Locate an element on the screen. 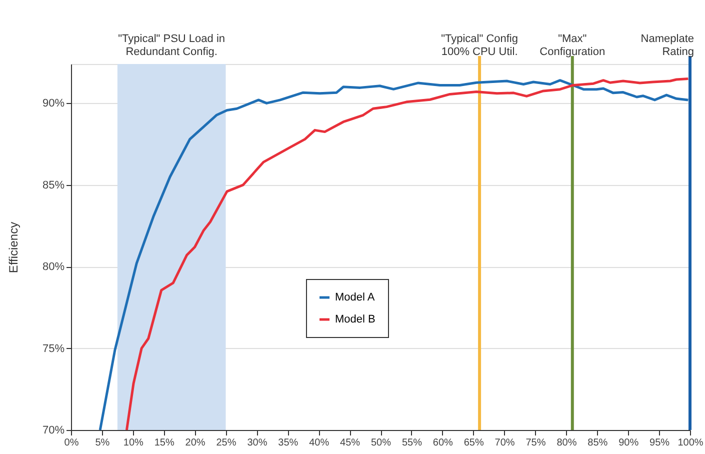  band-label: "Typical" PSU Load in Redundant Config. is located at coordinates (172, 45).